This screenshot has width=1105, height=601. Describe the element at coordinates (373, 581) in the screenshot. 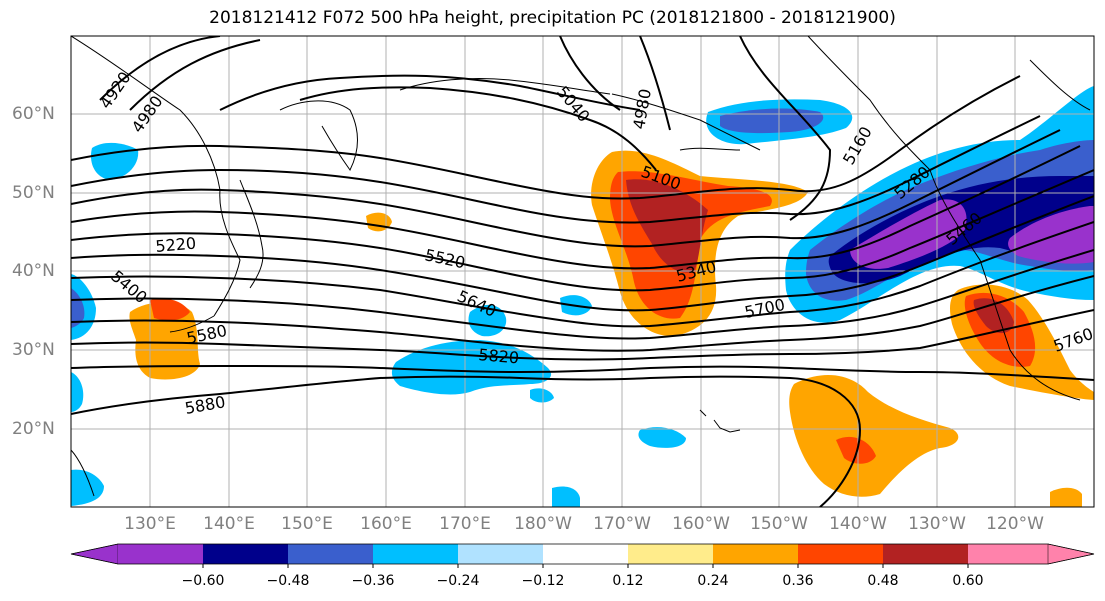

I see `colorbar-tick-label: −0.36` at that location.